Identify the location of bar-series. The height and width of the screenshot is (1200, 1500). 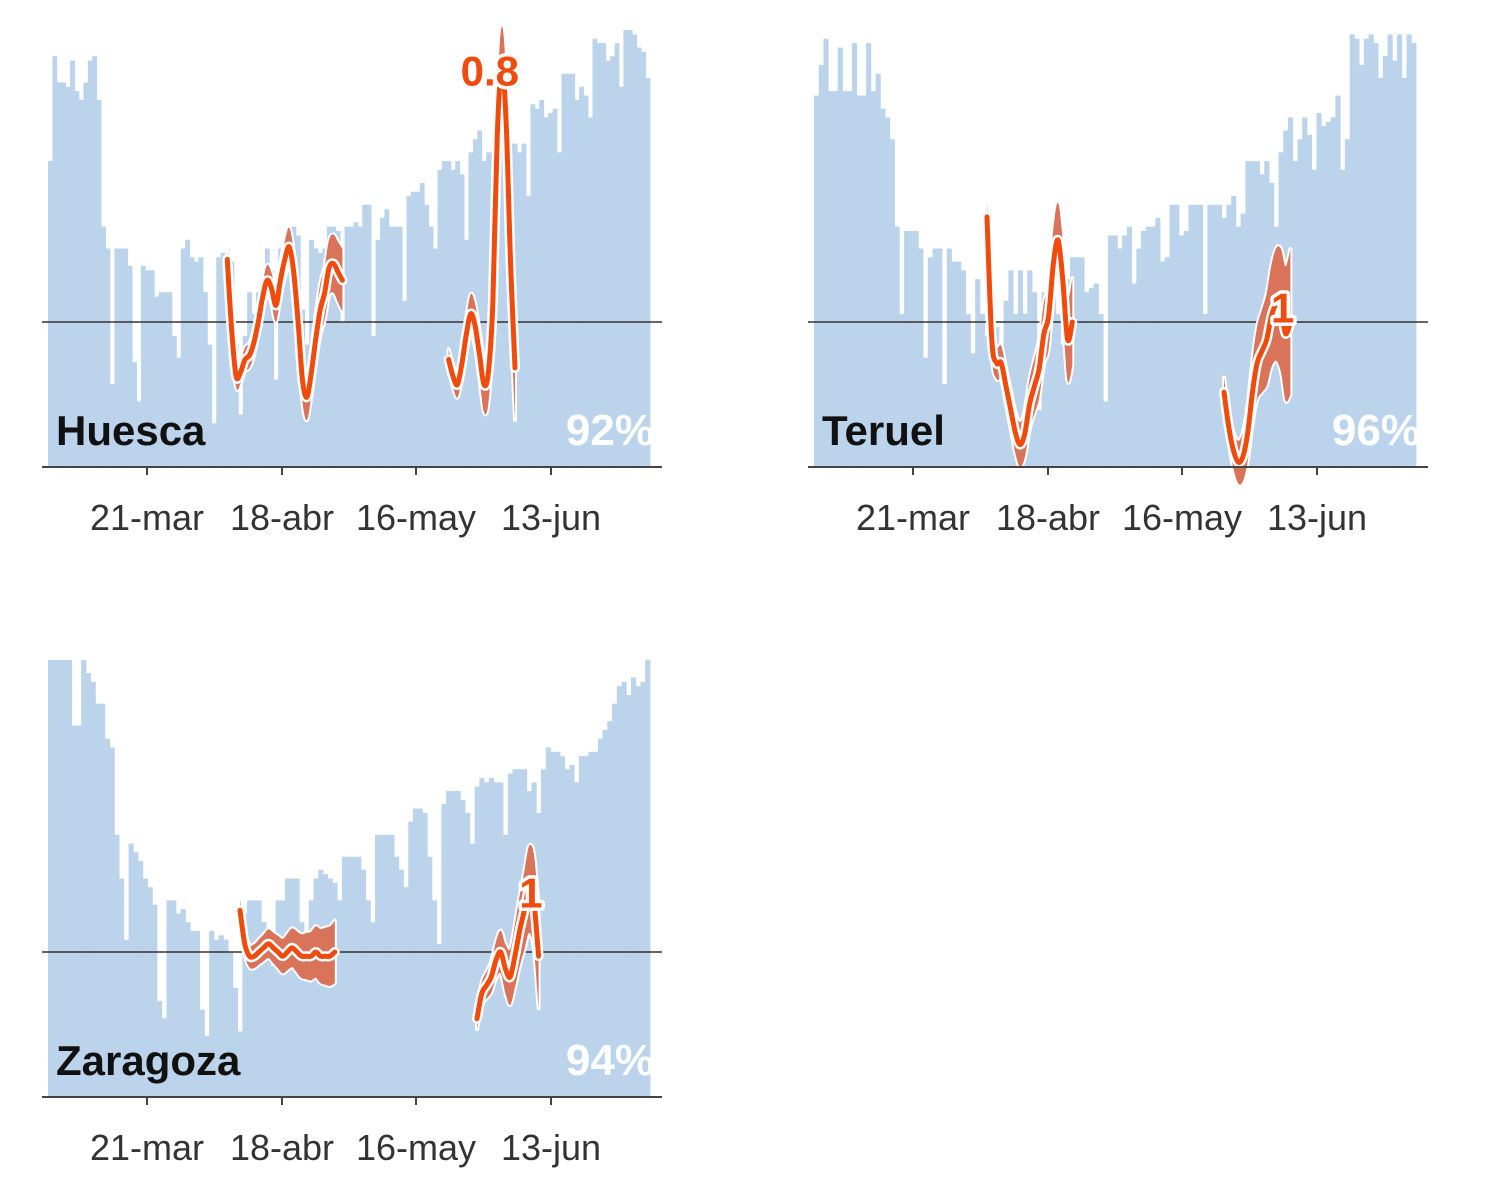
(349, 878).